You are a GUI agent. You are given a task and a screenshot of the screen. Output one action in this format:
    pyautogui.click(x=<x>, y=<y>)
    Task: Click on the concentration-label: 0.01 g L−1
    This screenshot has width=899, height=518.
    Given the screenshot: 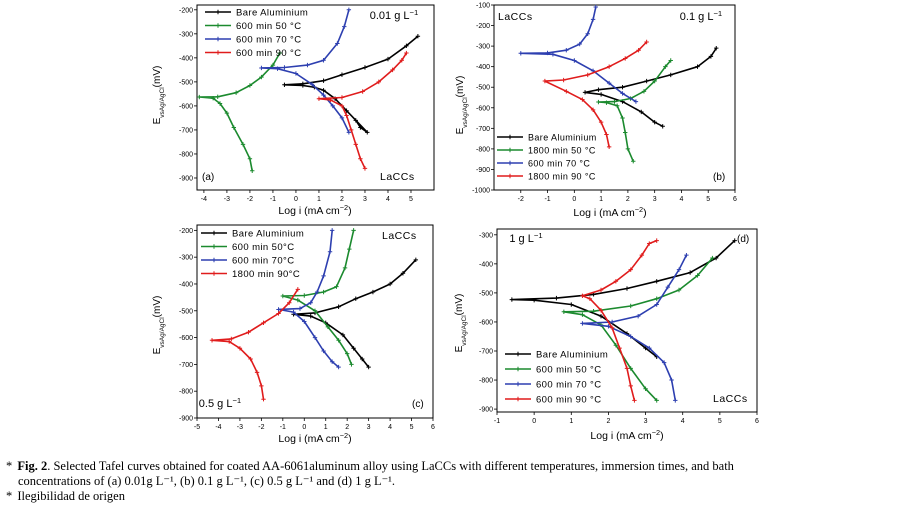 What is the action you would take?
    pyautogui.click(x=394, y=15)
    